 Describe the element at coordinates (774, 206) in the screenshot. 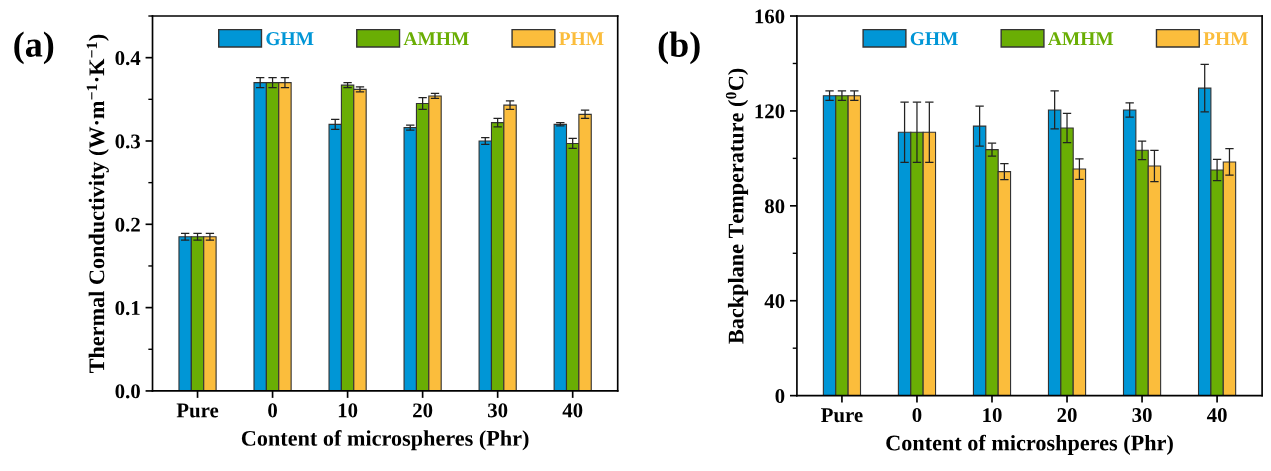

I see `y-tick-label: 80` at that location.